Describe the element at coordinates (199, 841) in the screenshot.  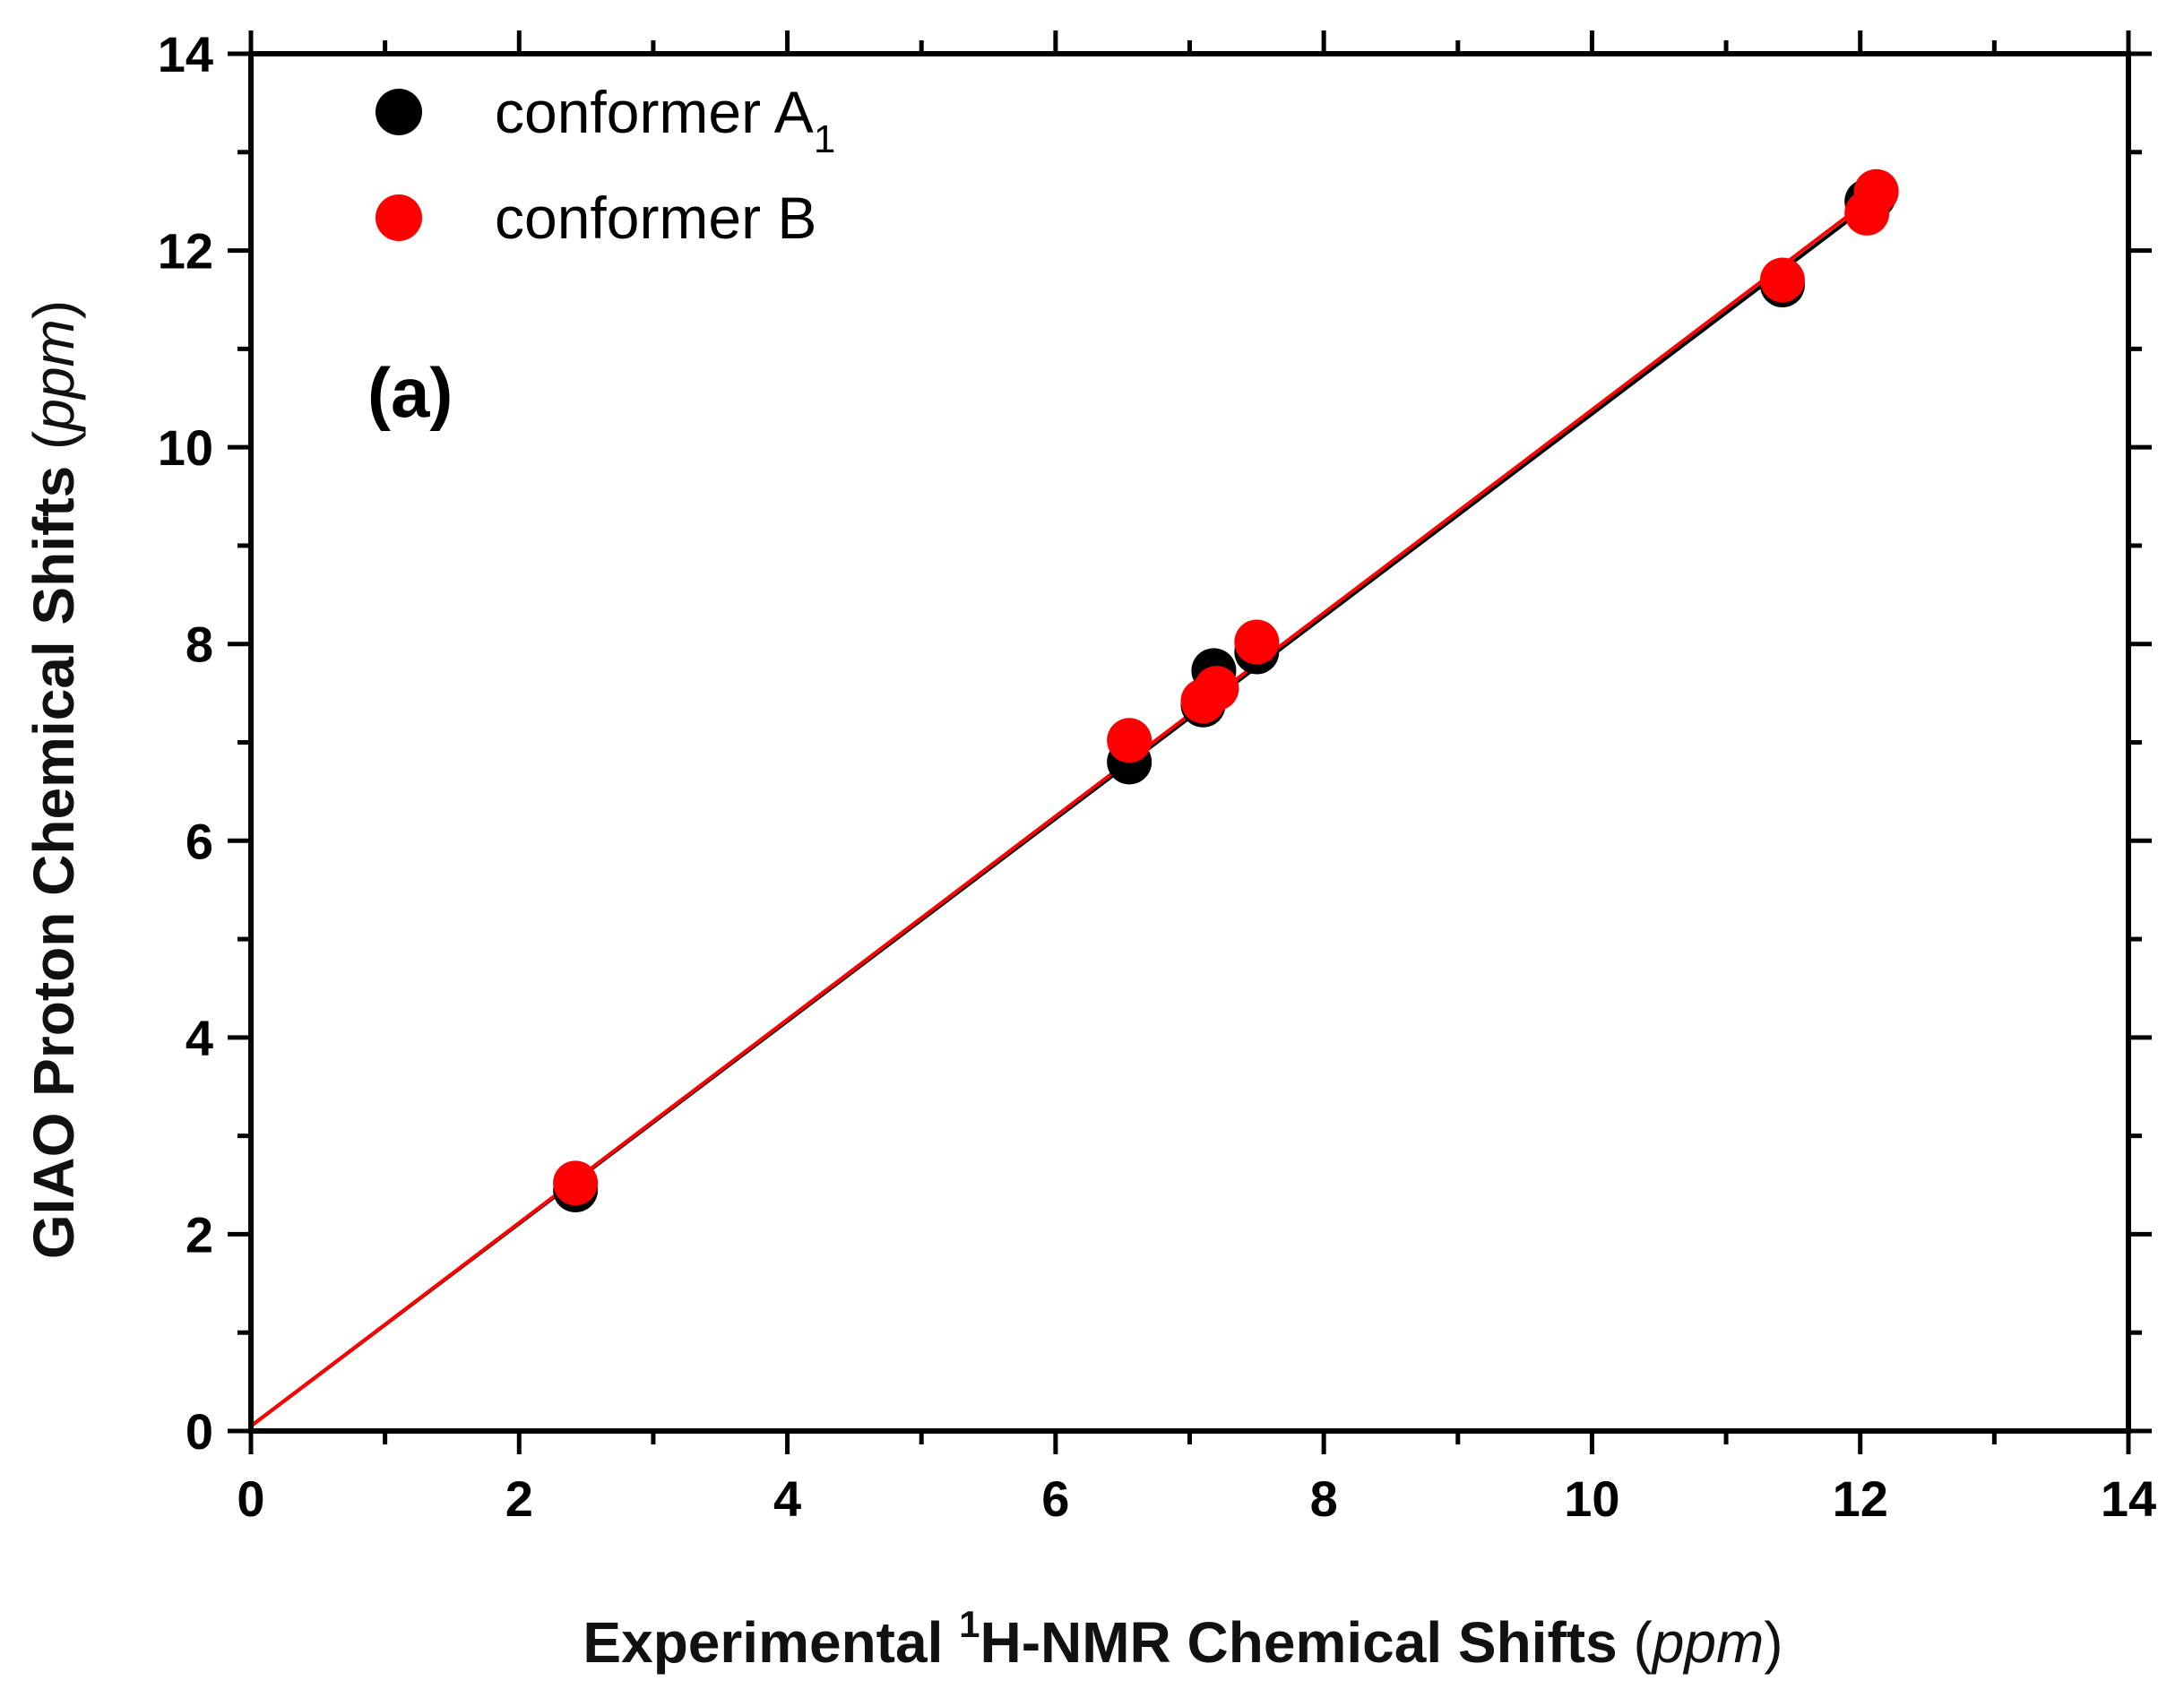
I see `y-tick-label: 6` at that location.